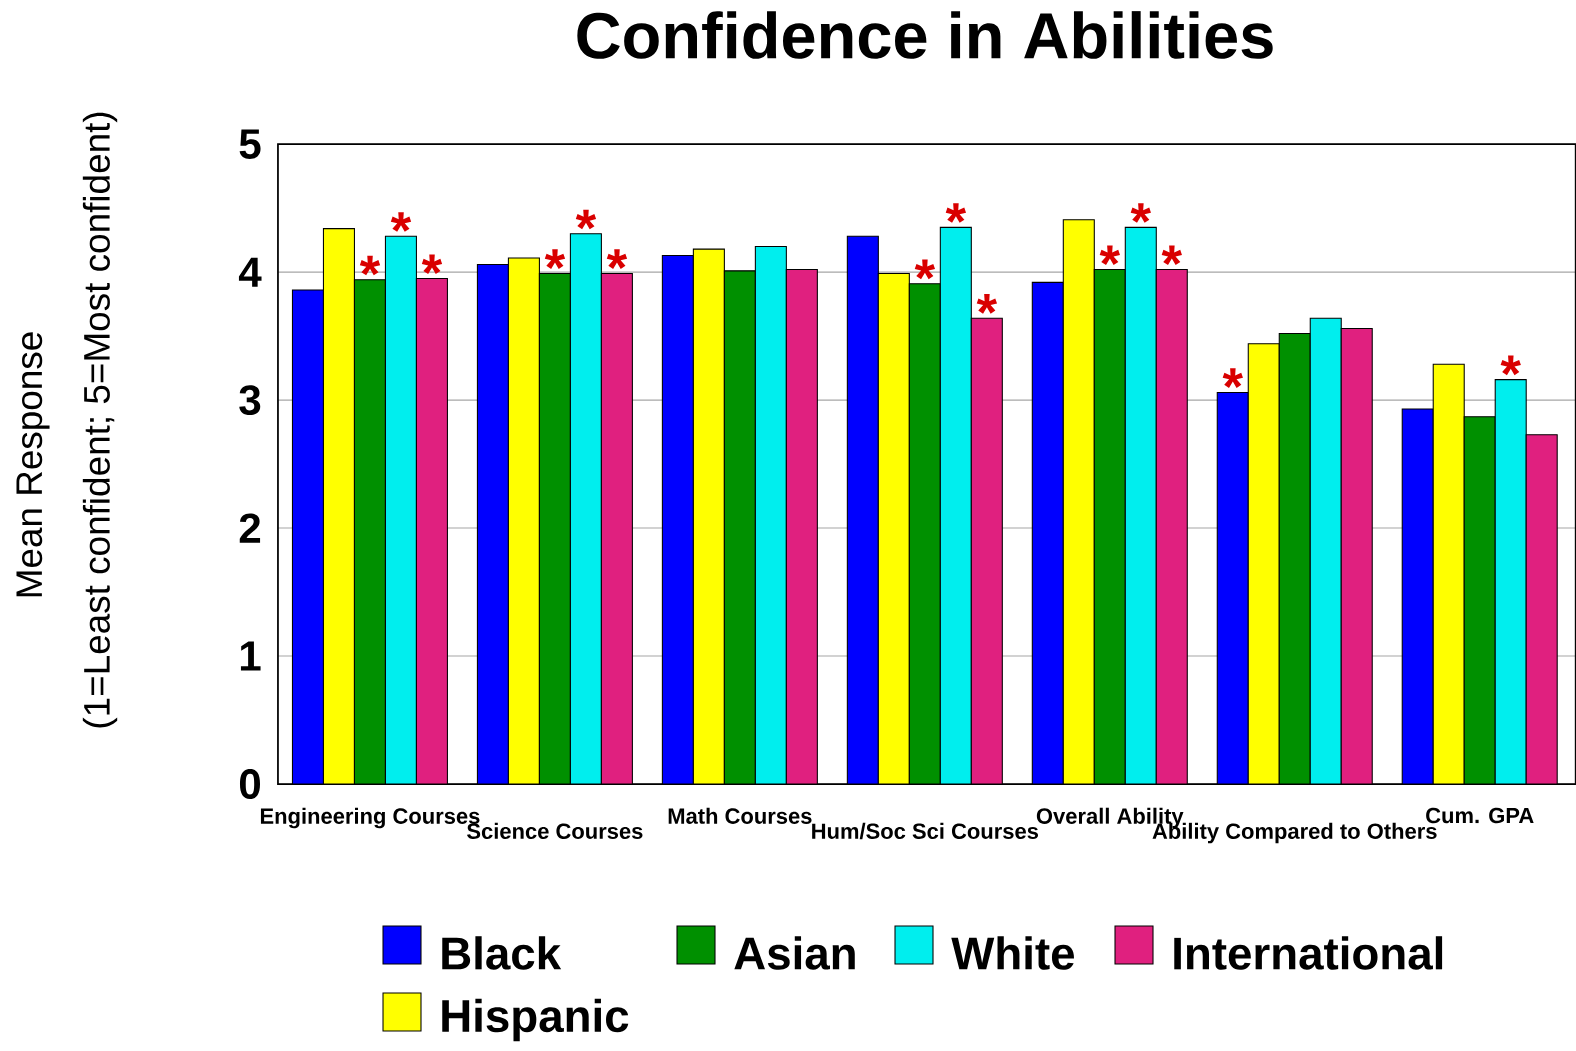 The image size is (1576, 1051). Describe the element at coordinates (925, 831) in the screenshot. I see `x-tick-label: Hum/Soc Sci Courses` at that location.